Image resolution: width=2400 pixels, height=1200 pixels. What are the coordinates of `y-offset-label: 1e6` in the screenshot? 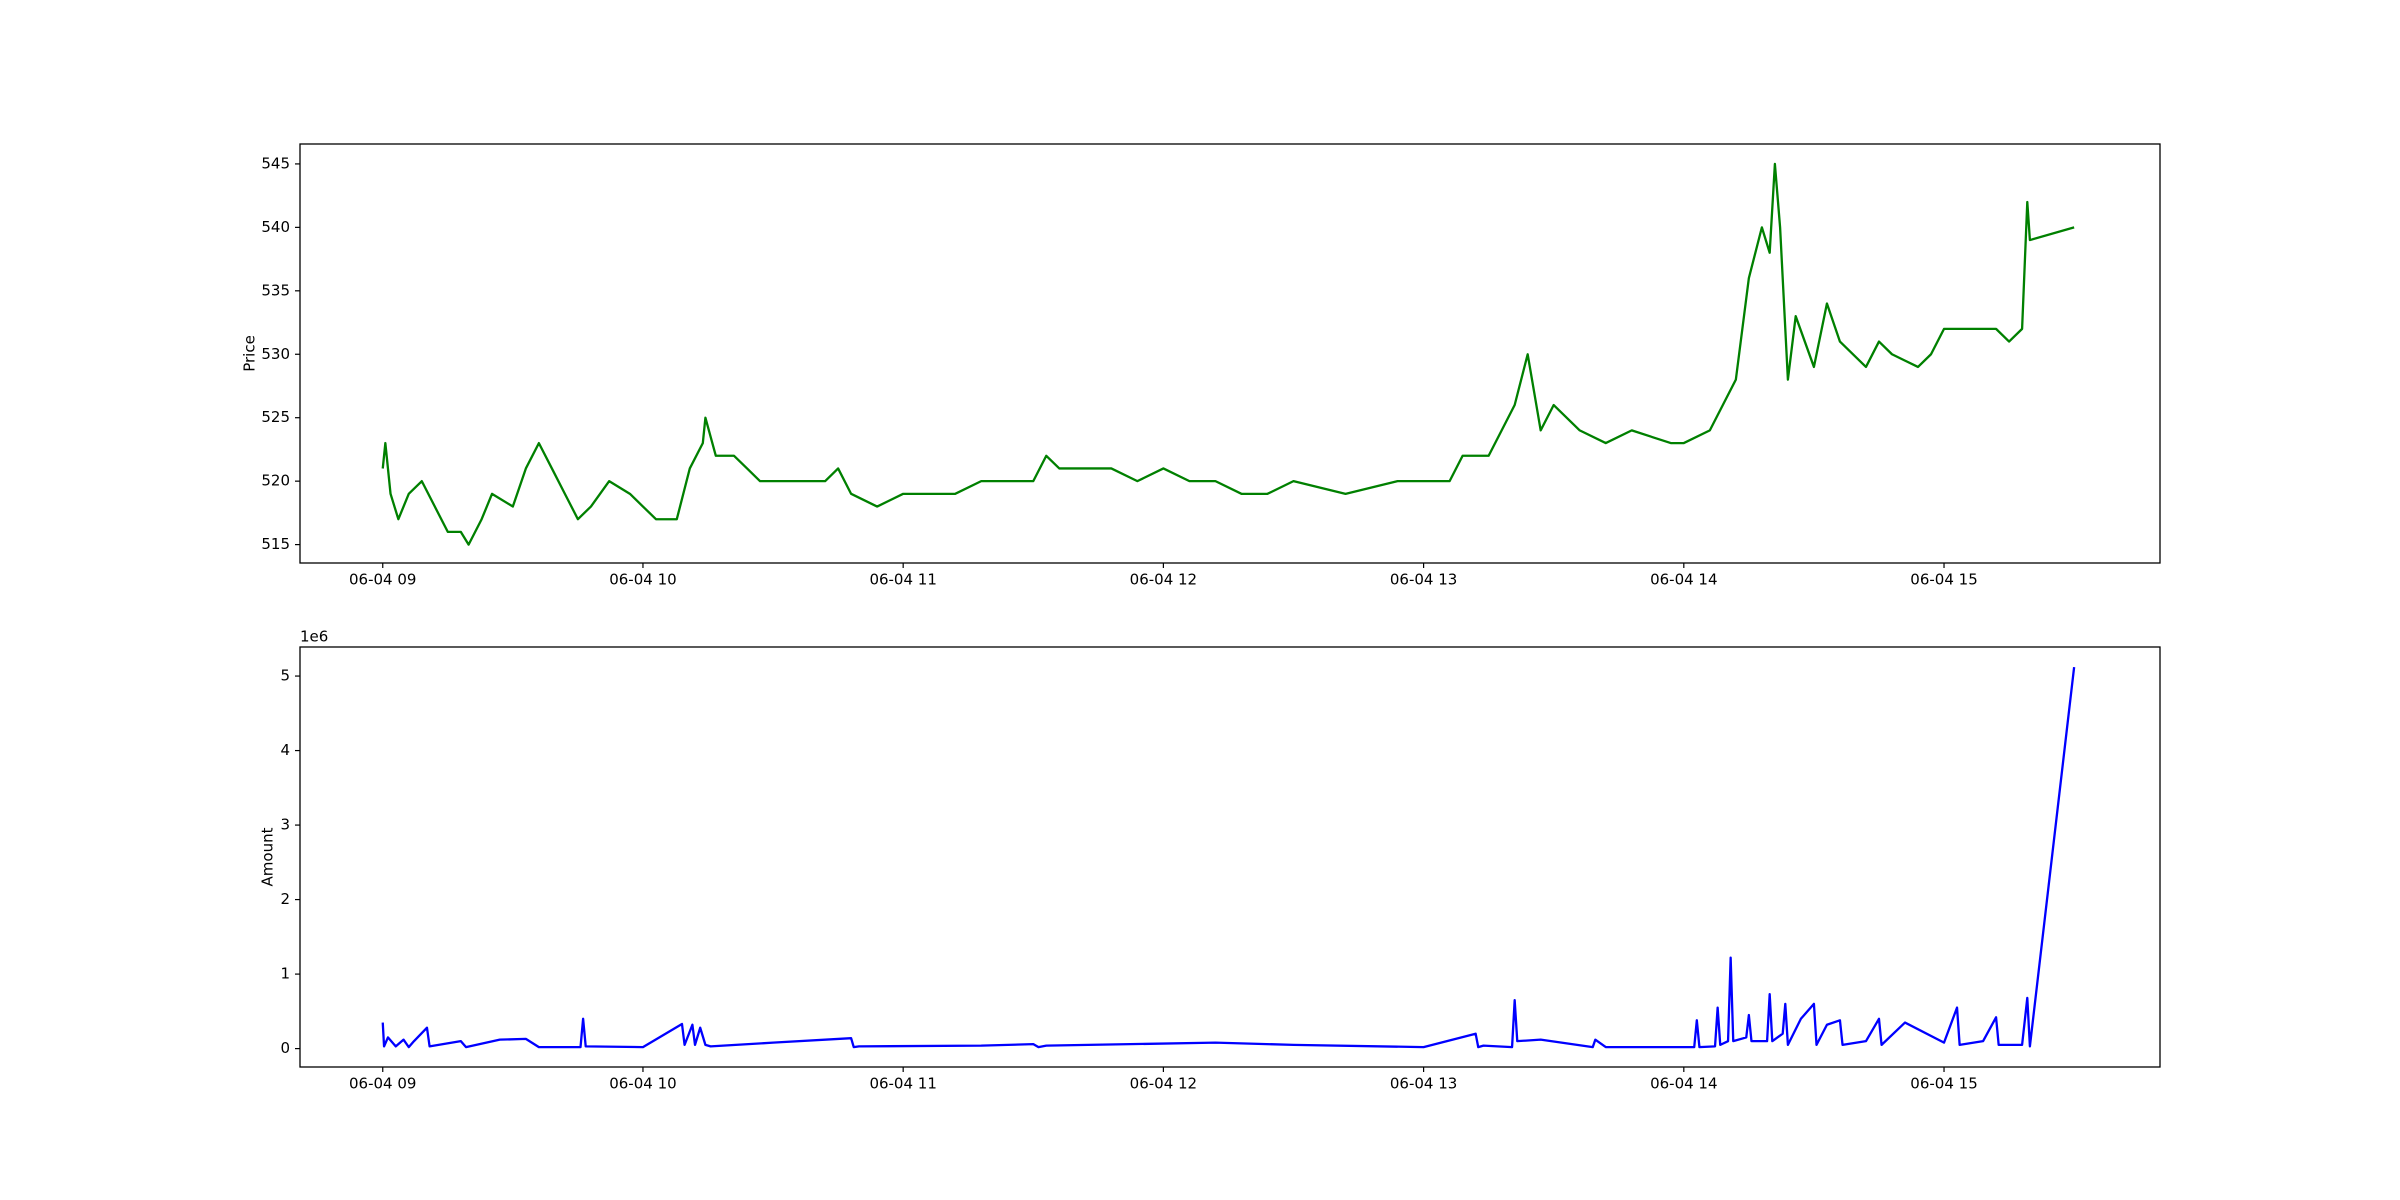 It's located at (314, 637).